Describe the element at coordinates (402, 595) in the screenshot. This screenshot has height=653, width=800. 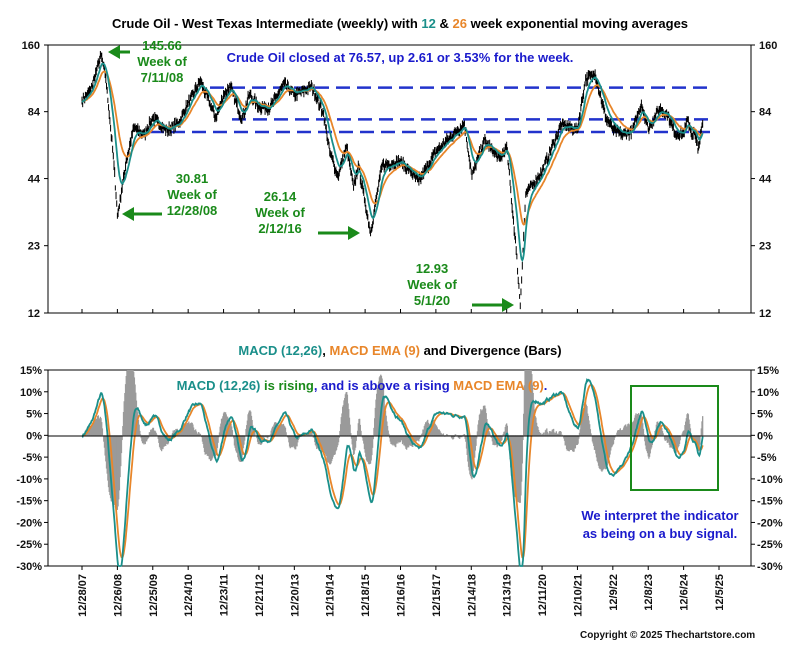
I see `date-label: 12/16/16` at that location.